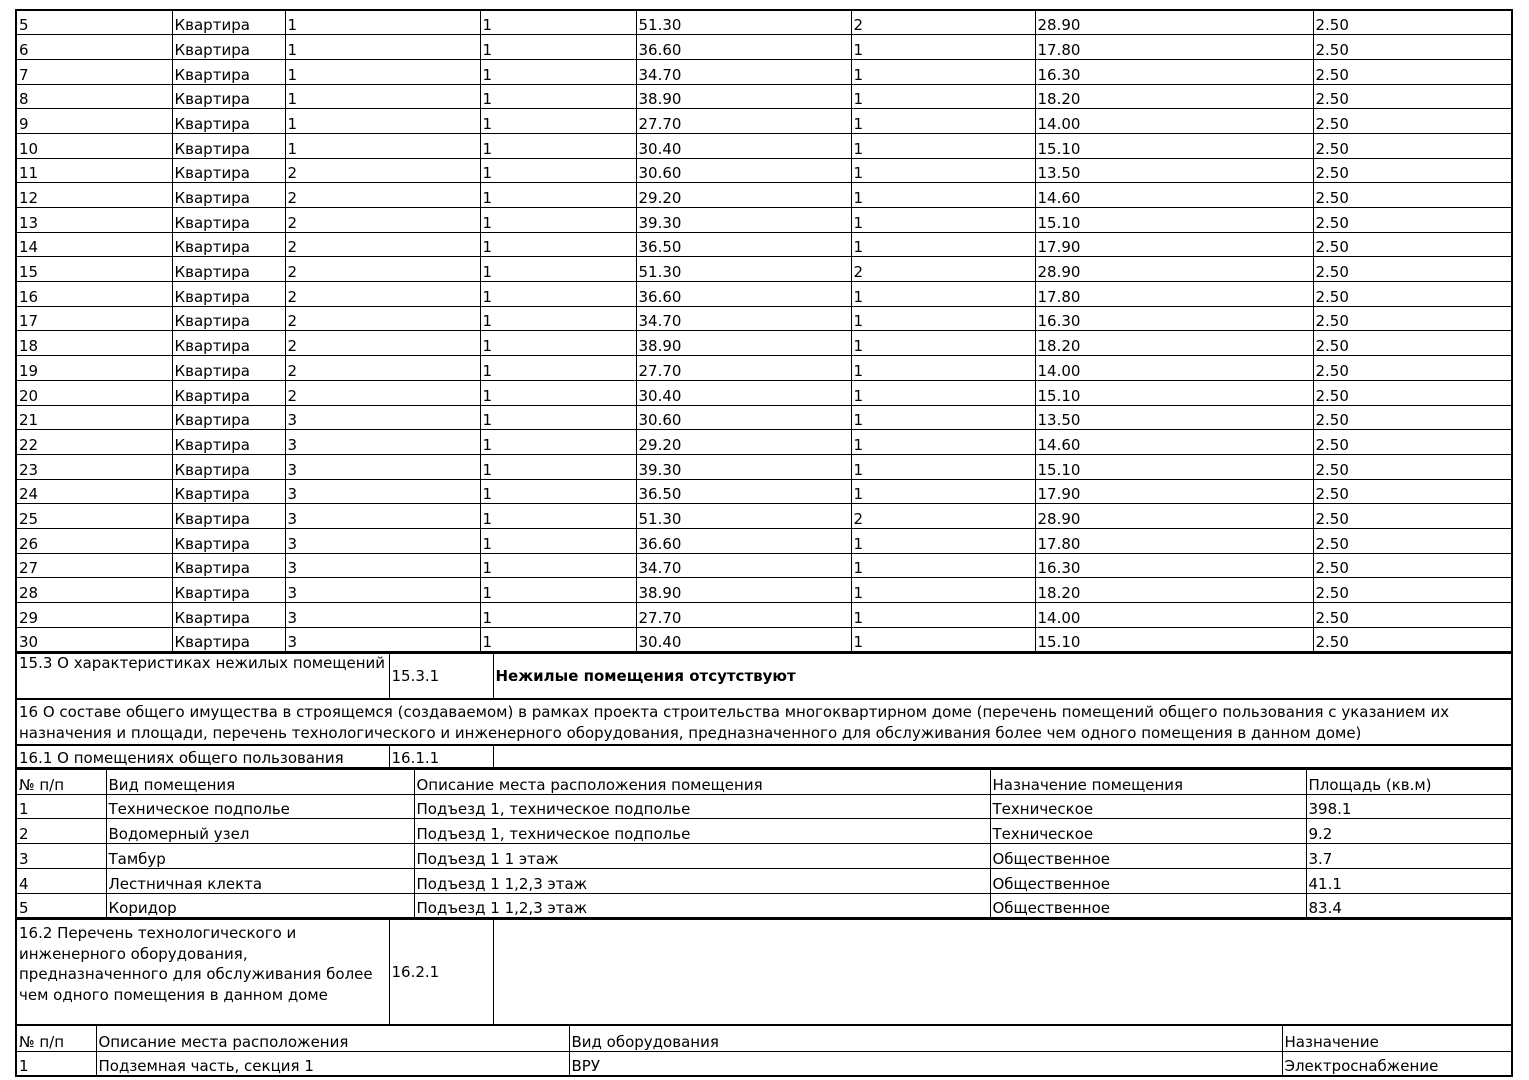  I want to click on table-cell: 29, so click(94, 615).